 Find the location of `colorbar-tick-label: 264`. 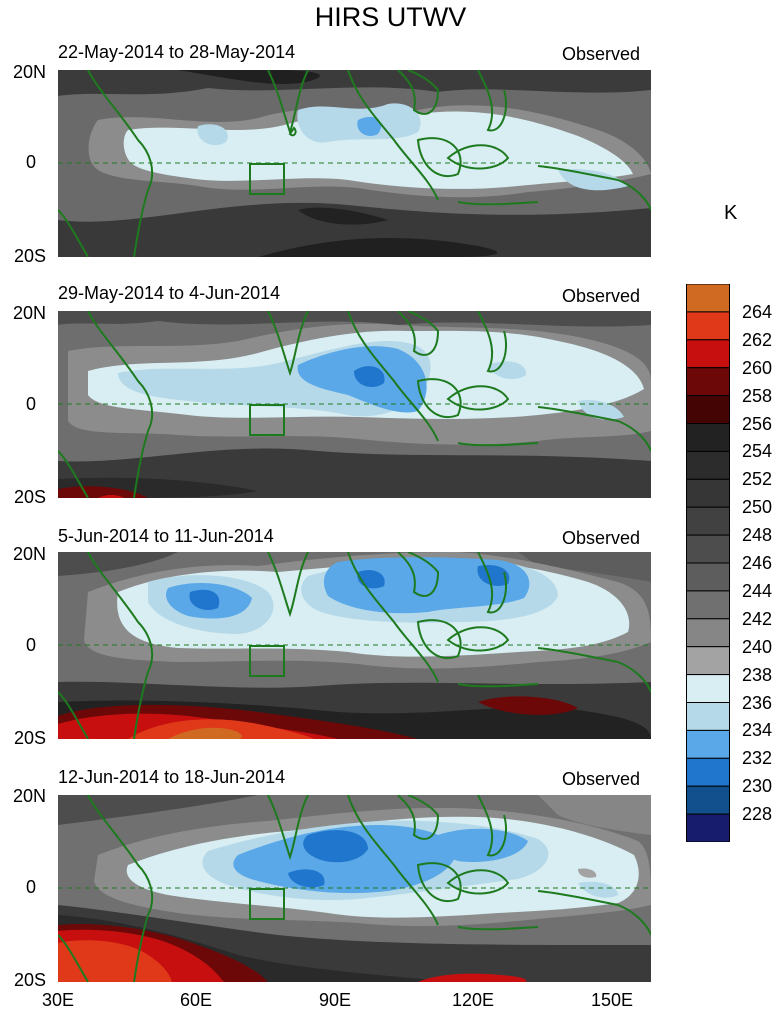

colorbar-tick-label: 264 is located at coordinates (757, 311).